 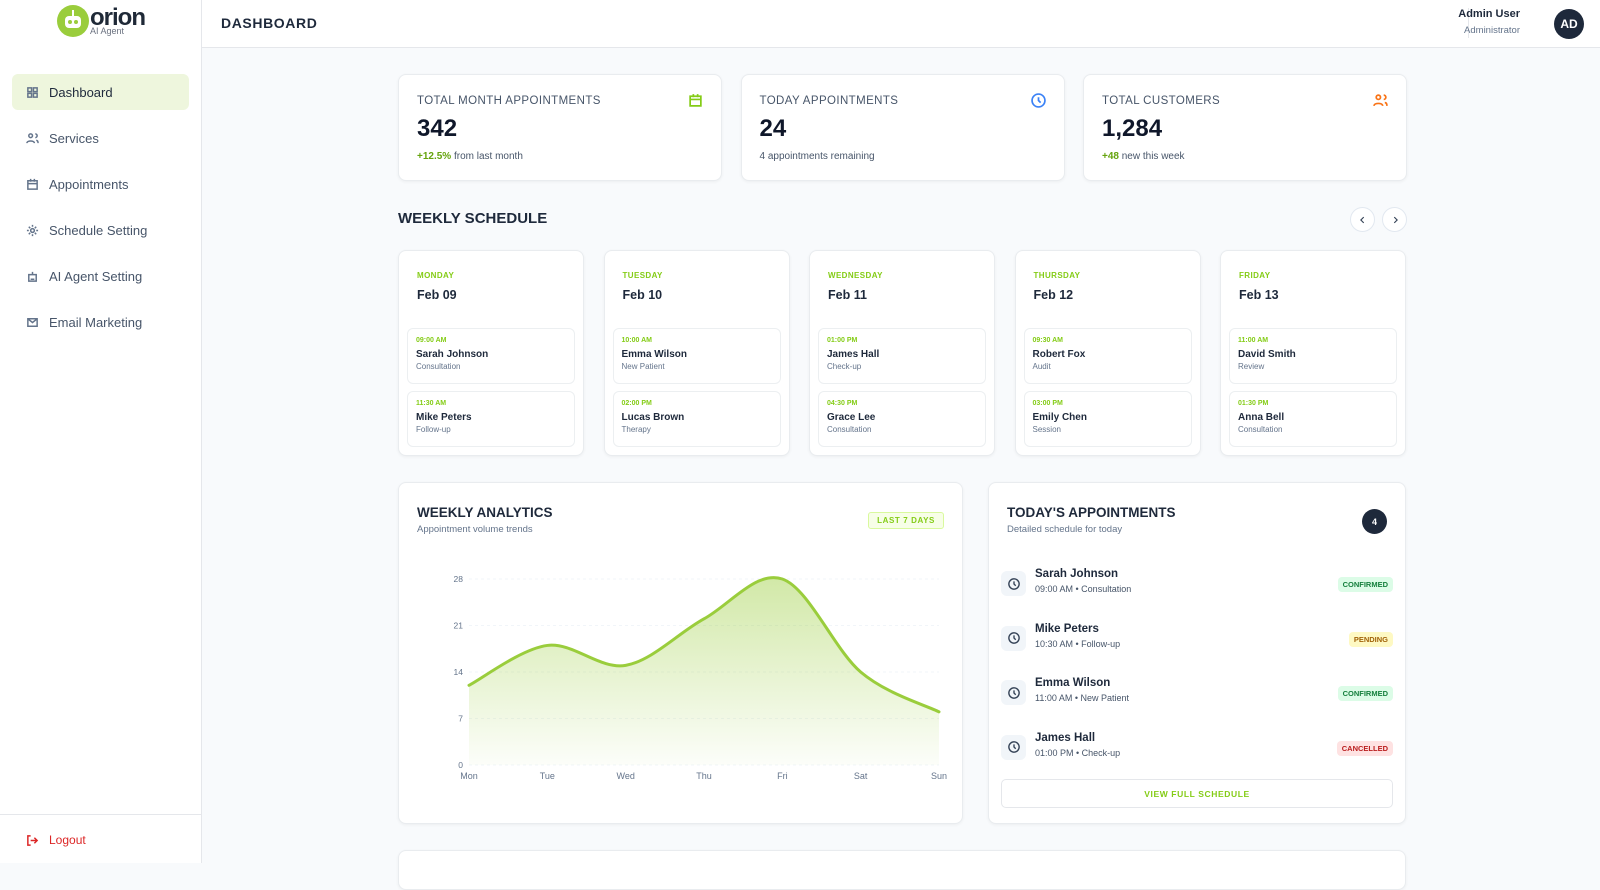 I want to click on appt-type: New Patient, so click(x=643, y=366).